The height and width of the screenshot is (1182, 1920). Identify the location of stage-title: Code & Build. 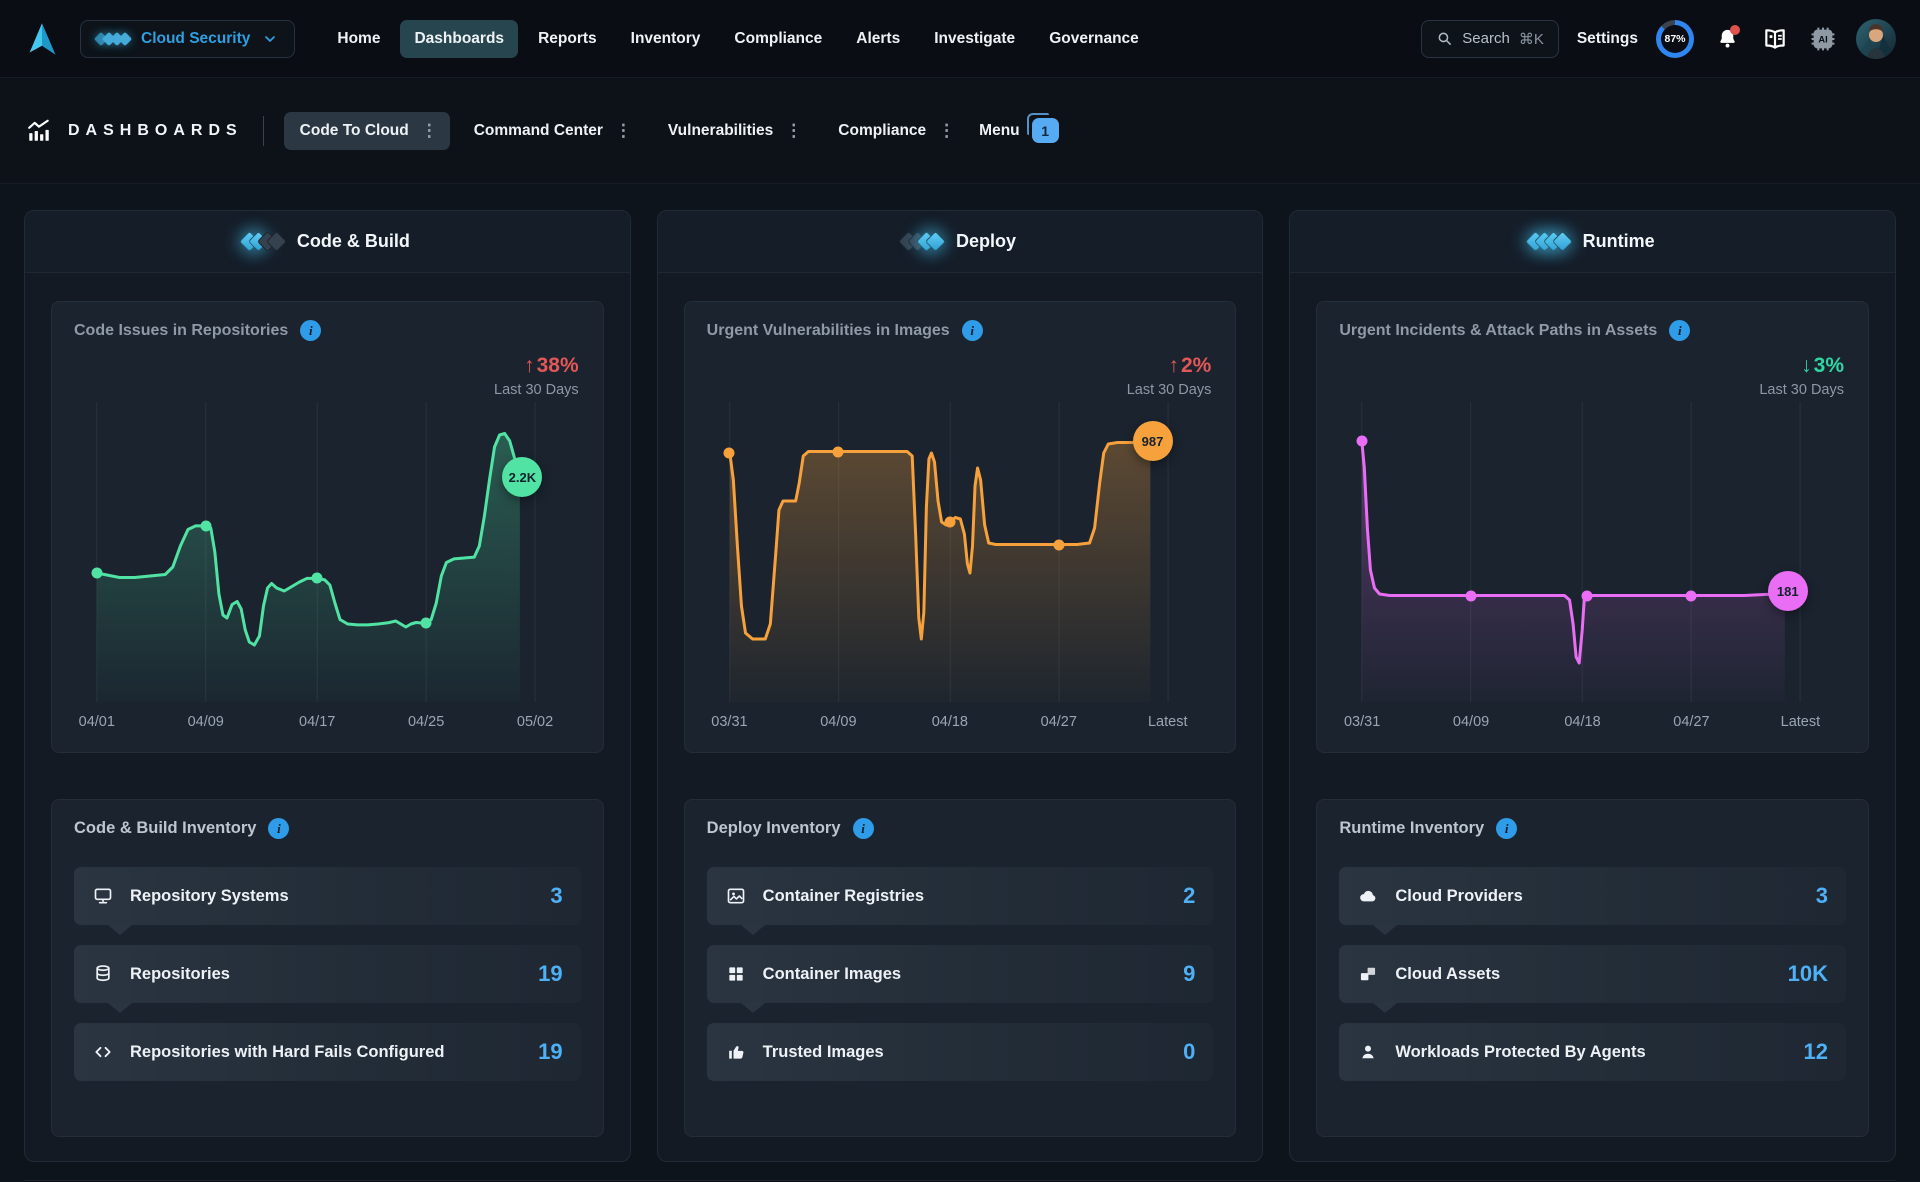
(353, 241).